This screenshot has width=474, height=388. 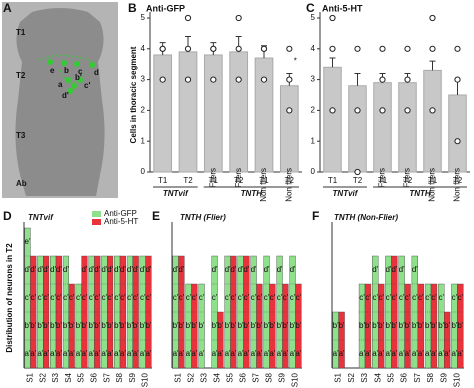 What do you see at coordinates (42, 377) in the screenshot?
I see `x-tick-label: S2` at bounding box center [42, 377].